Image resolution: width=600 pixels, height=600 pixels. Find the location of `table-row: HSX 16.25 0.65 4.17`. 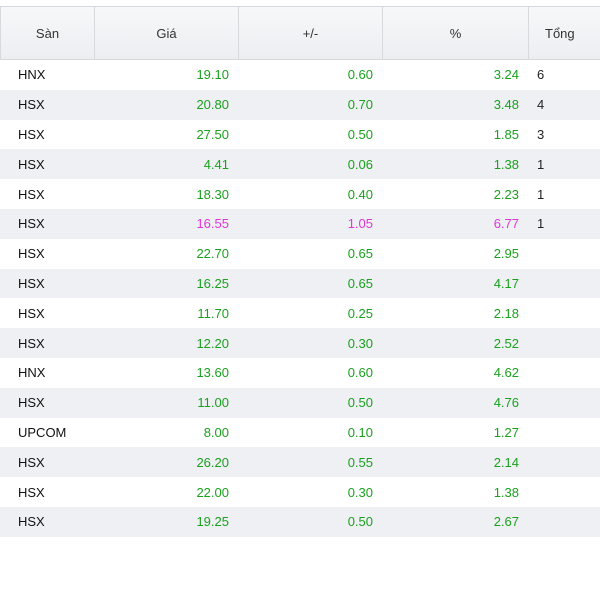

table-row: HSX 16.25 0.65 4.17 is located at coordinates (300, 283).